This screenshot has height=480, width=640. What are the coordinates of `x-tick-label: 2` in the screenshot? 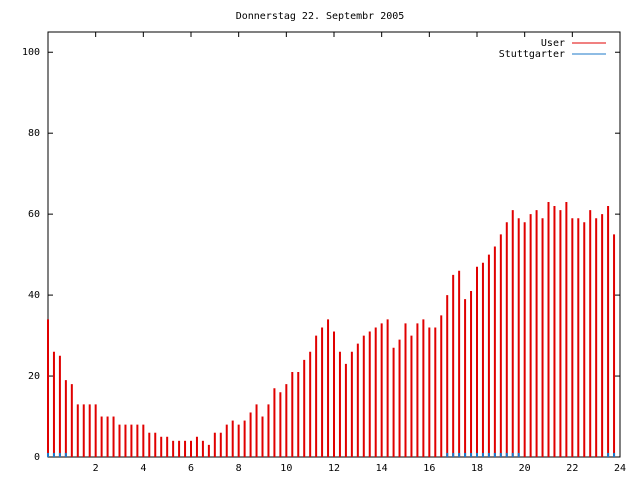 It's located at (96, 468).